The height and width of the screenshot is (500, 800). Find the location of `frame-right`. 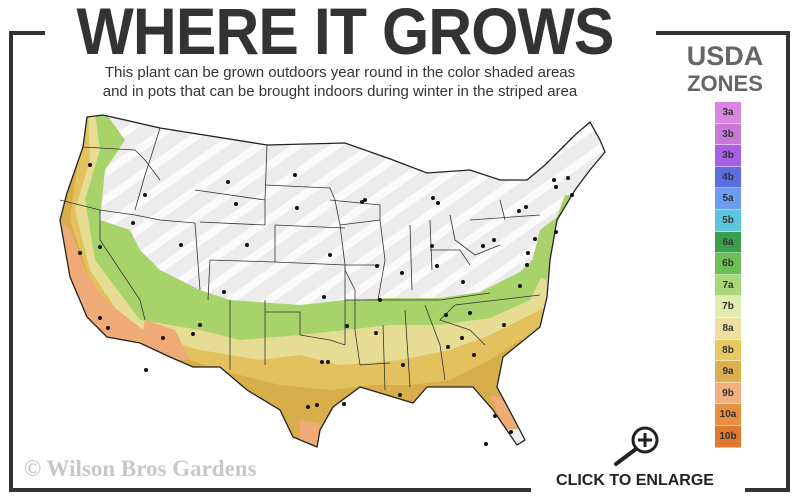

frame-right is located at coordinates (788, 261).